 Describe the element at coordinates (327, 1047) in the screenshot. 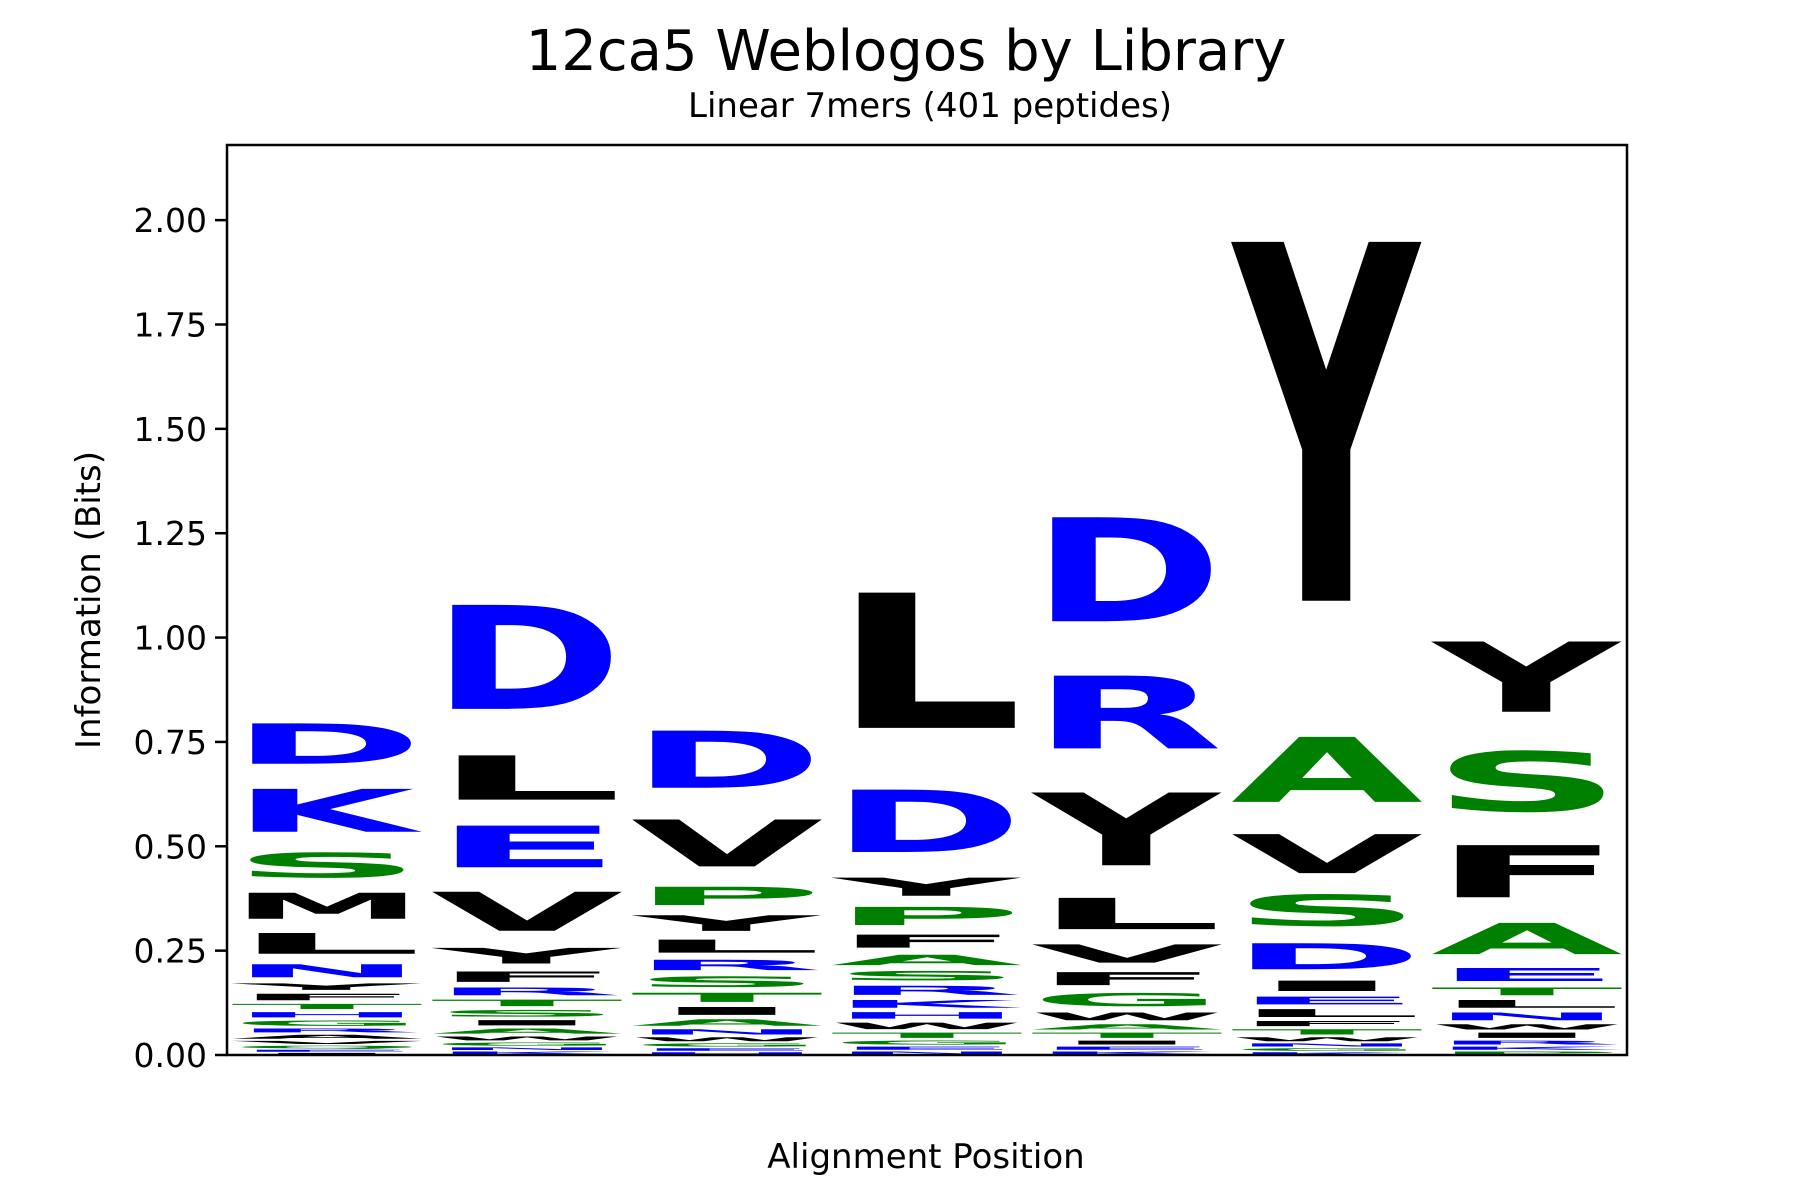

I see `logo-letter-q: Q` at that location.